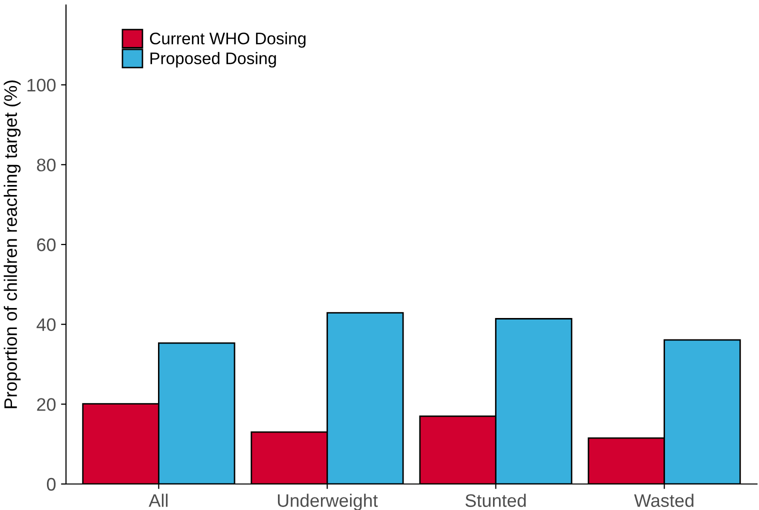  I want to click on legend-label: Current WHO Dosing, so click(228, 40).